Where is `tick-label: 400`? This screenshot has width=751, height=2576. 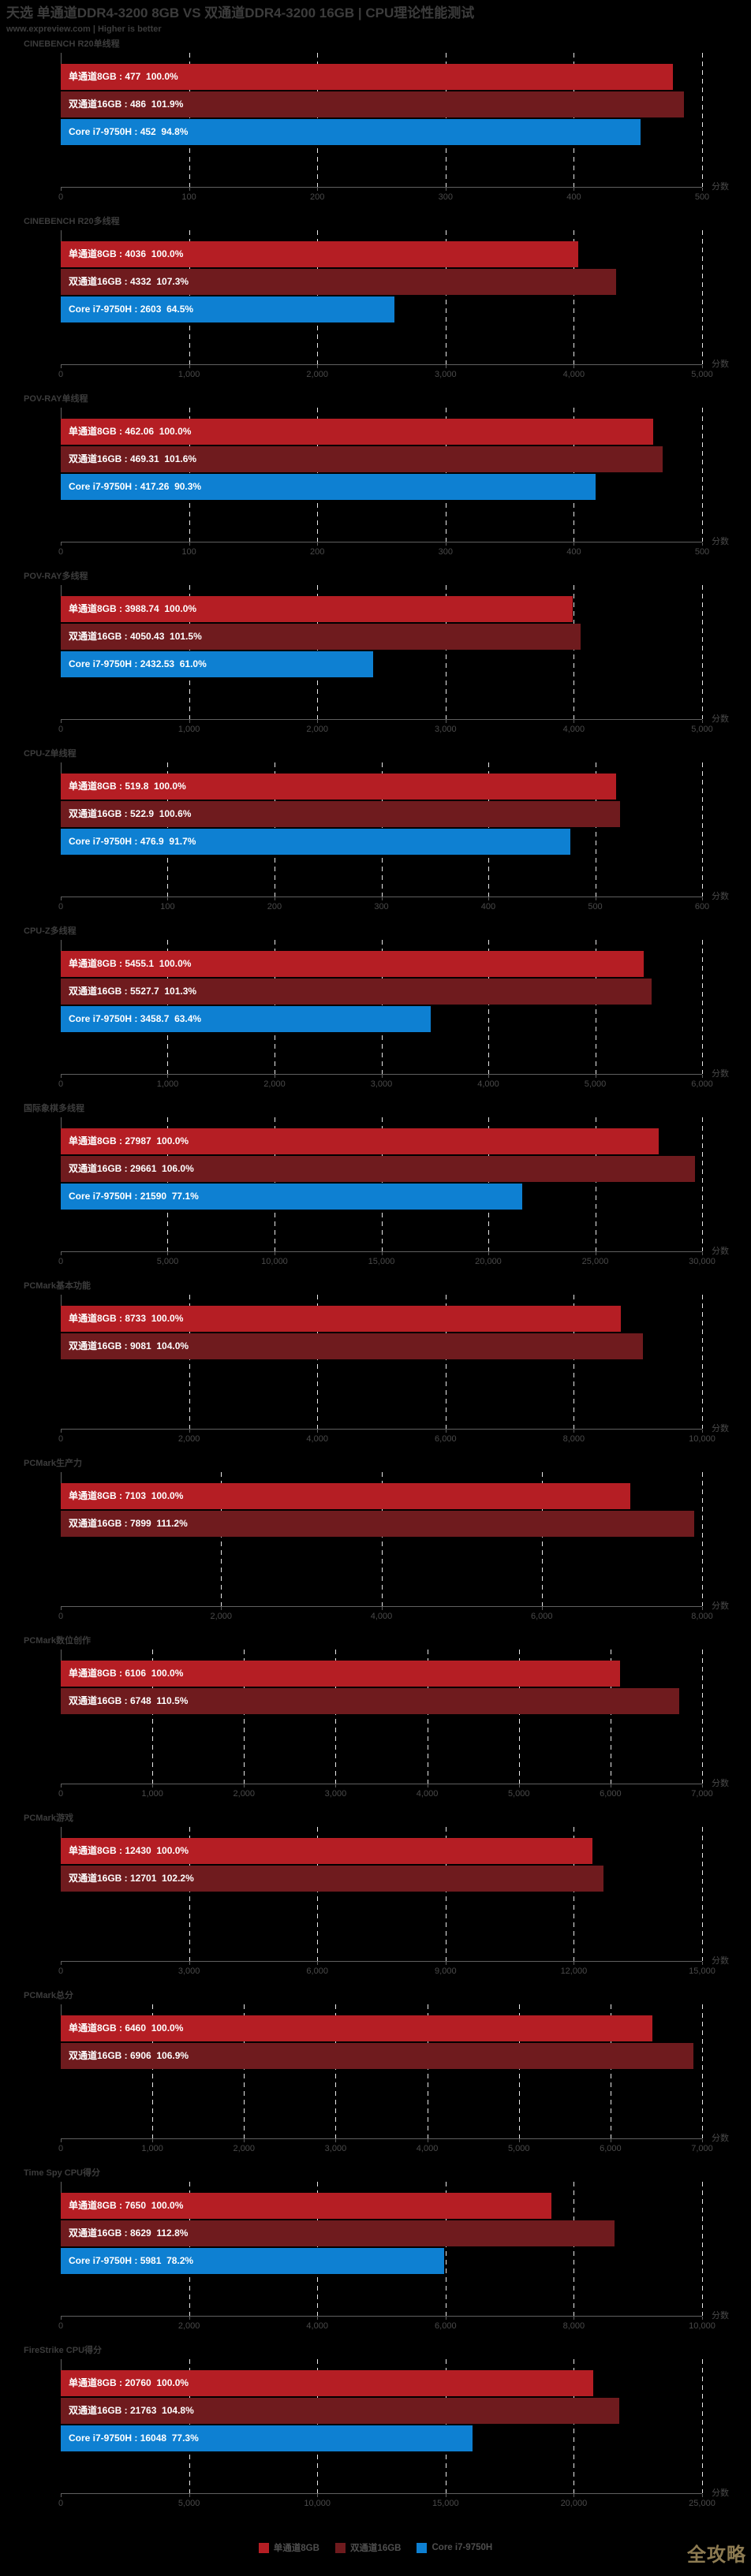
tick-label: 400 is located at coordinates (573, 197).